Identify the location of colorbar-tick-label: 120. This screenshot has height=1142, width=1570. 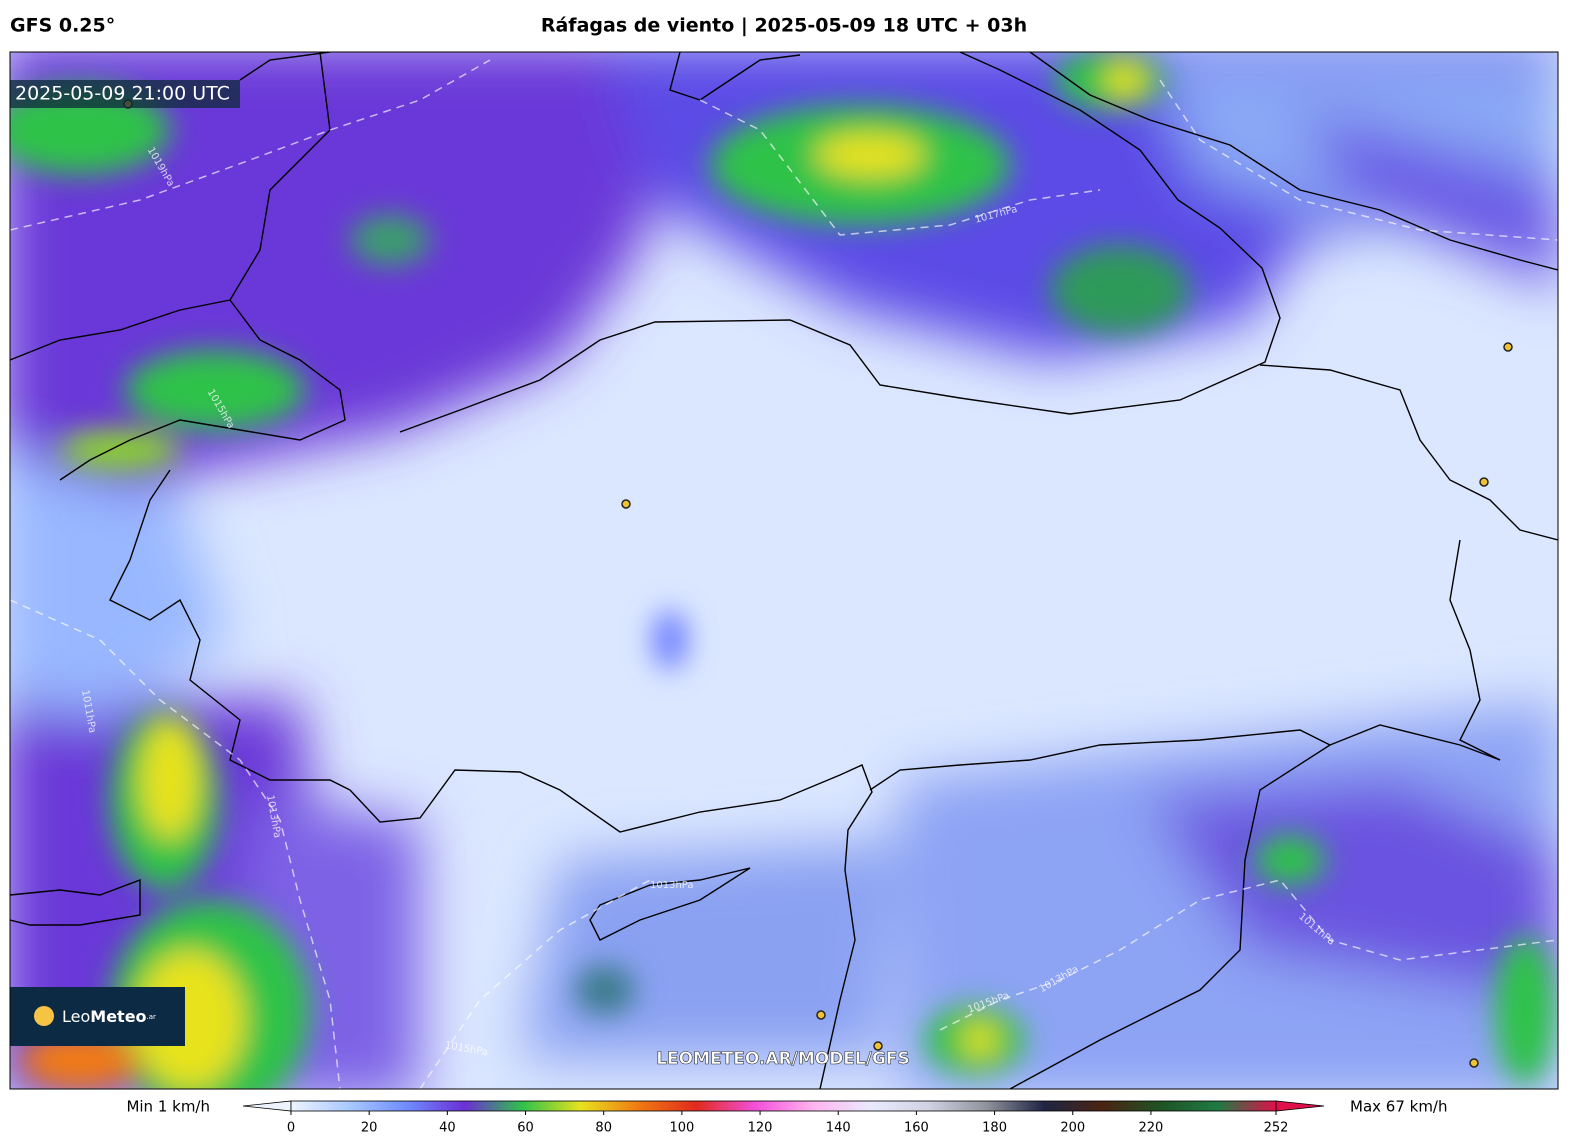
(760, 1128).